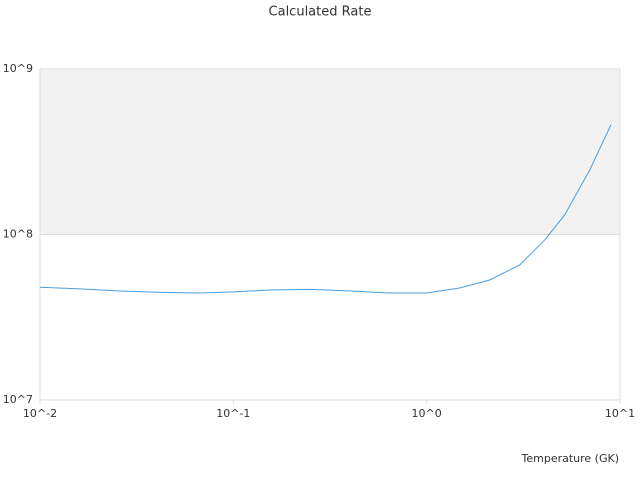  Describe the element at coordinates (320, 12) in the screenshot. I see `chart-title: Calculated Rate` at that location.